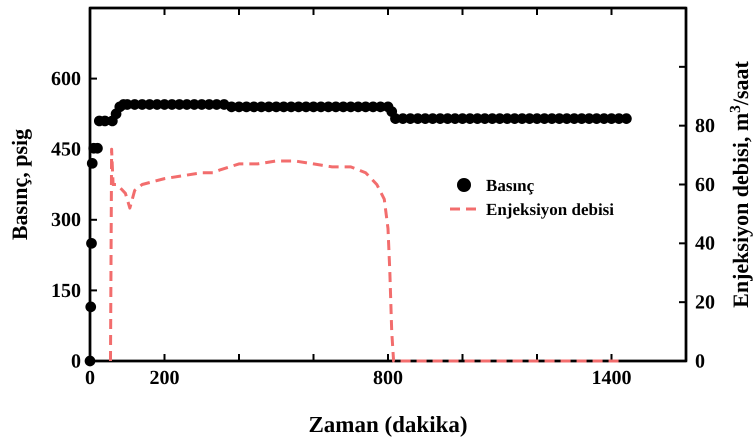  I want to click on y-tick-label: 0, so click(76, 361).